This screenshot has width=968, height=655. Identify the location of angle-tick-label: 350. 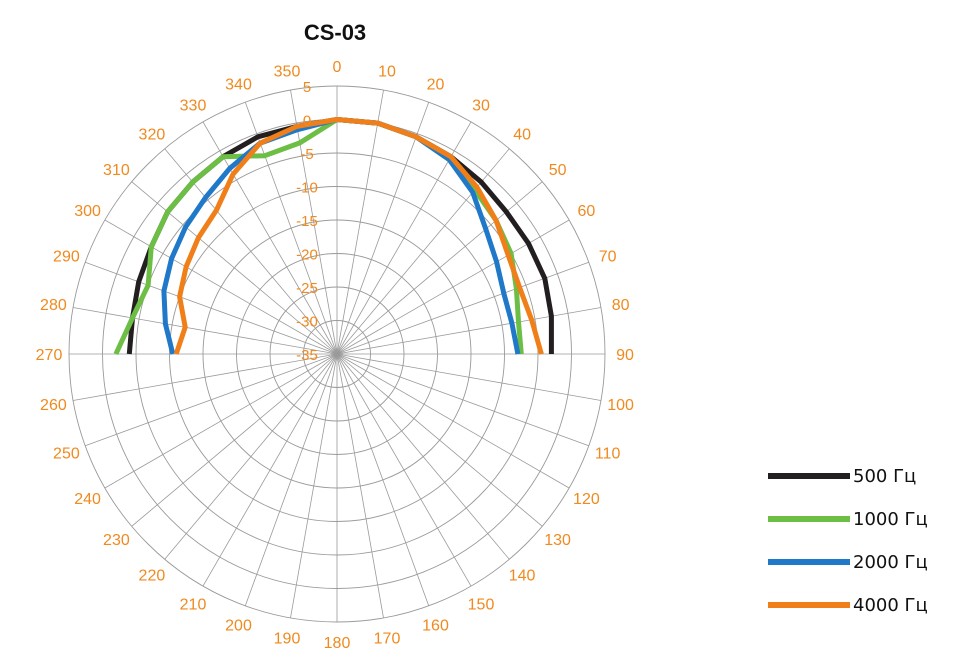
(287, 71).